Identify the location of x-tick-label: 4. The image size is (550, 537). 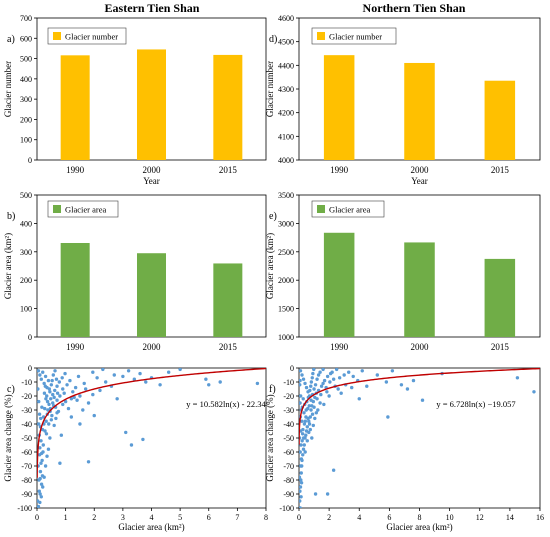
(152, 517).